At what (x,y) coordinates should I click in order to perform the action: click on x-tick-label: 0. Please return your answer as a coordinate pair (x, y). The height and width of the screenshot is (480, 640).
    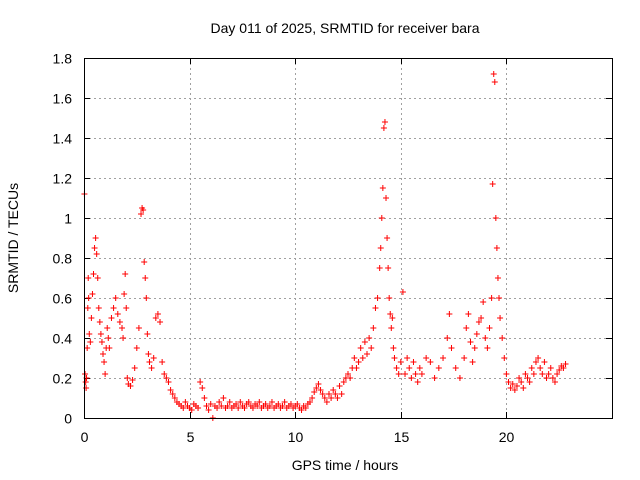
    Looking at the image, I should click on (85, 437).